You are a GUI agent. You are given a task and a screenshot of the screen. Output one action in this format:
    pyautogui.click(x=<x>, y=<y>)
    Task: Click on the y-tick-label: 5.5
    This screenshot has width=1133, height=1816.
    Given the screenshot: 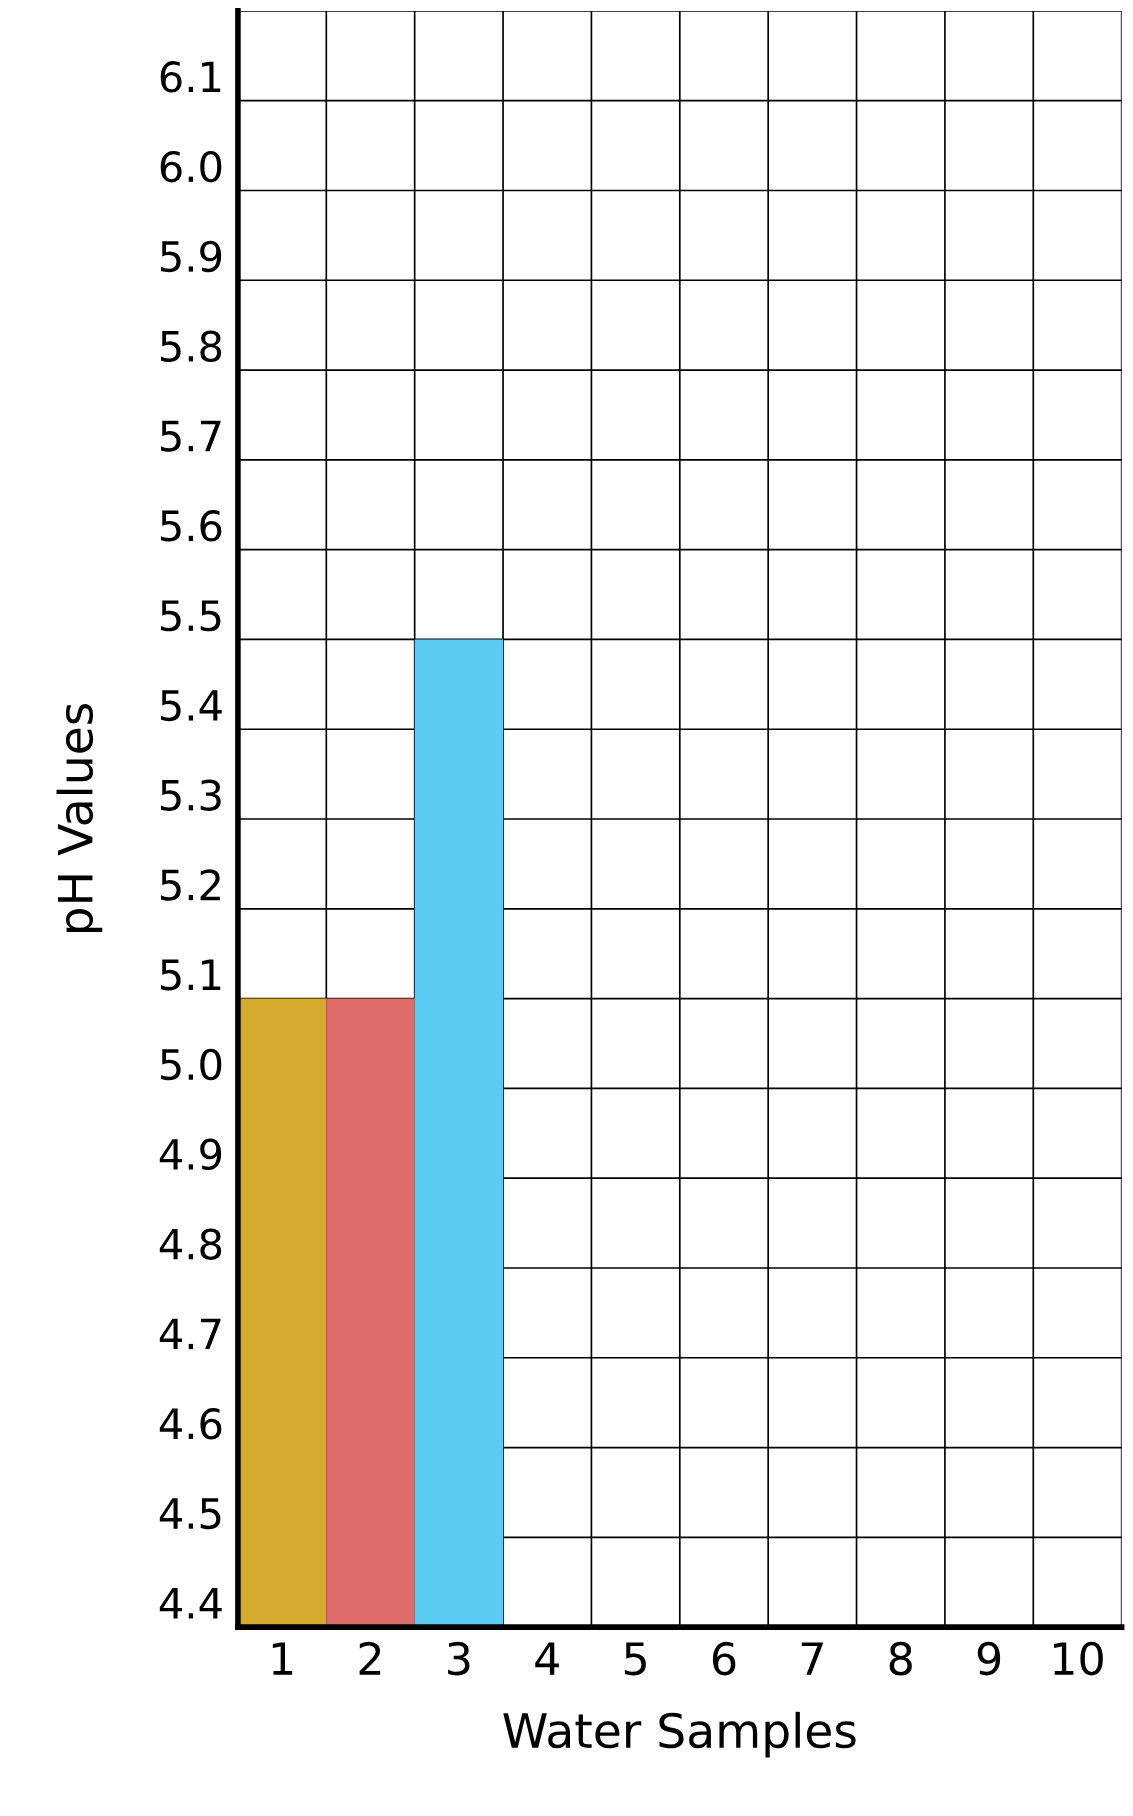 What is the action you would take?
    pyautogui.click(x=190, y=616)
    